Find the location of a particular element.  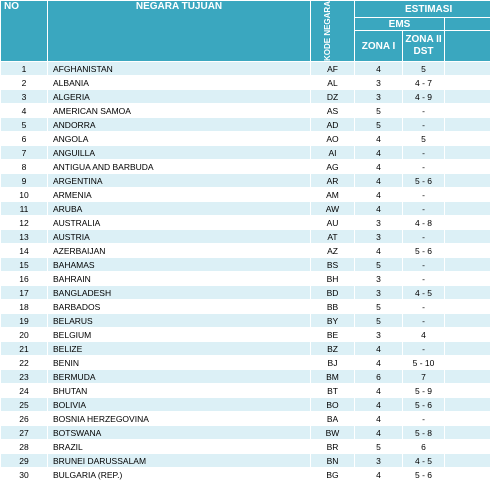

row-country: AUSTRALIA is located at coordinates (179, 223).